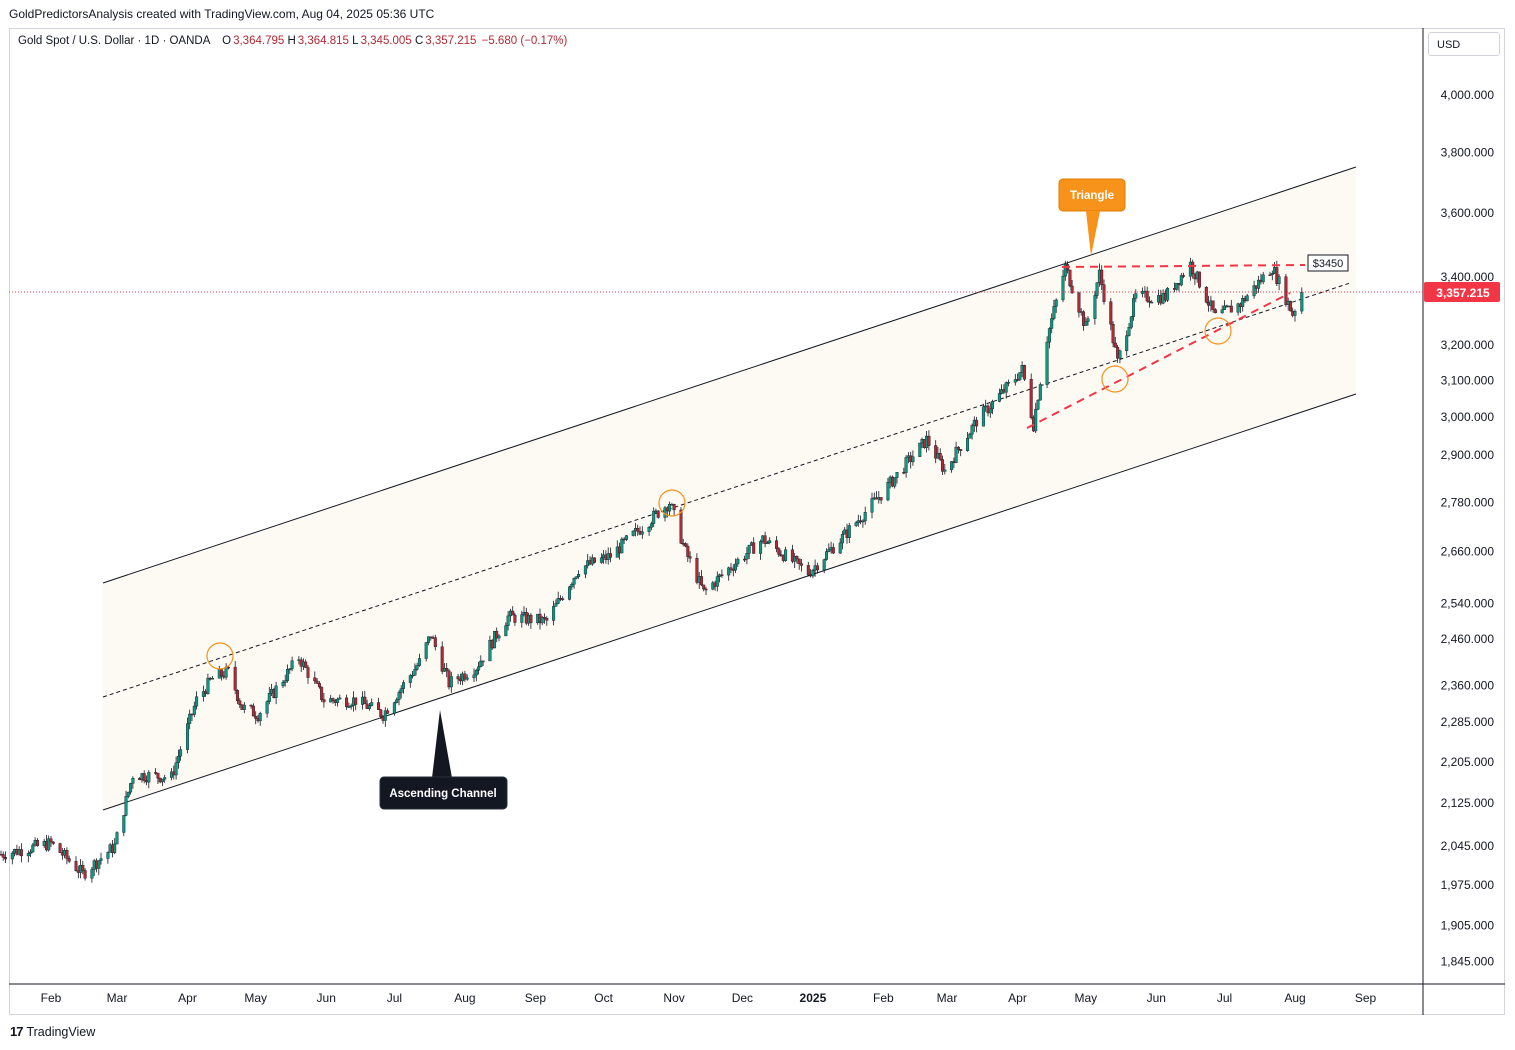  Describe the element at coordinates (1468, 686) in the screenshot. I see `price-tick-label: 2,360.000` at that location.